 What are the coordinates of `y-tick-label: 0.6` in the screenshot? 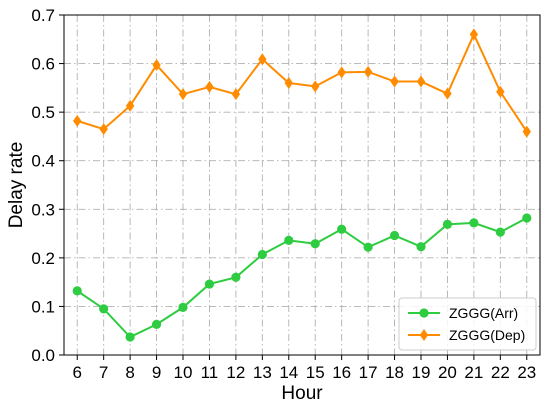 It's located at (43, 64).